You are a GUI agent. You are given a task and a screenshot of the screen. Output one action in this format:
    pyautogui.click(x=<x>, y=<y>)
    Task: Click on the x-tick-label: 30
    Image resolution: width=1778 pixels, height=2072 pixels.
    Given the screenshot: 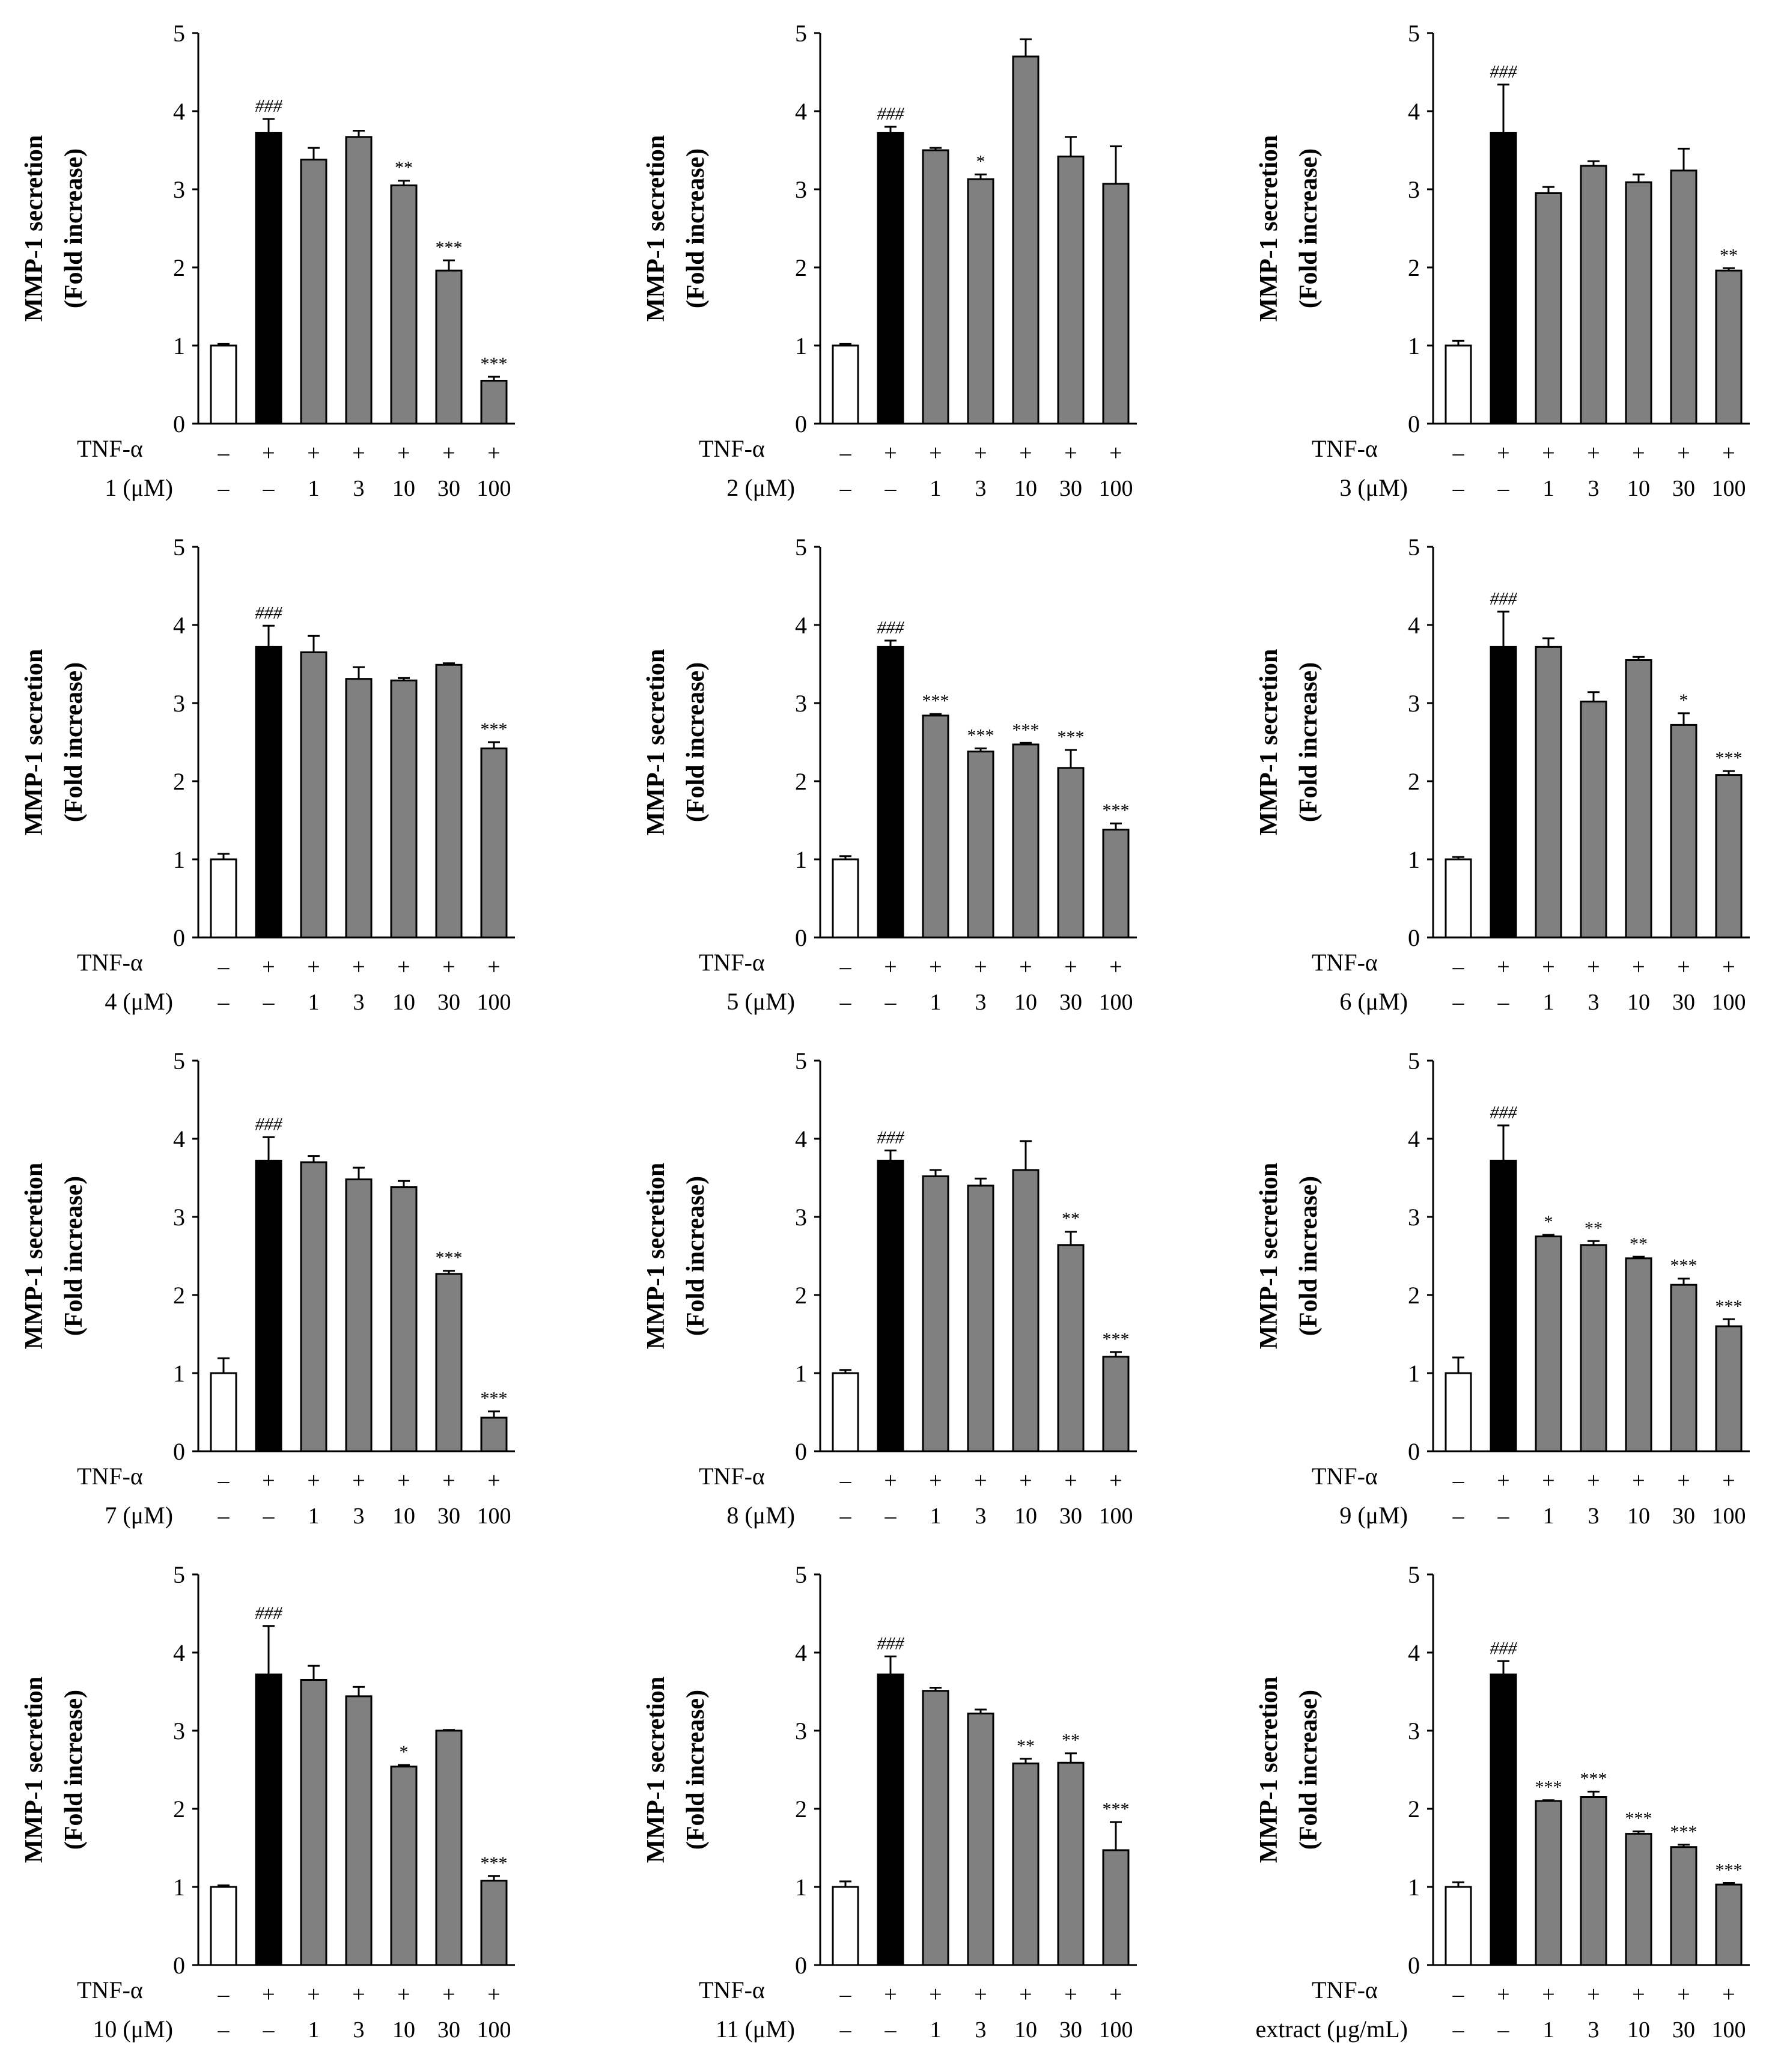 What is the action you would take?
    pyautogui.click(x=1070, y=2030)
    